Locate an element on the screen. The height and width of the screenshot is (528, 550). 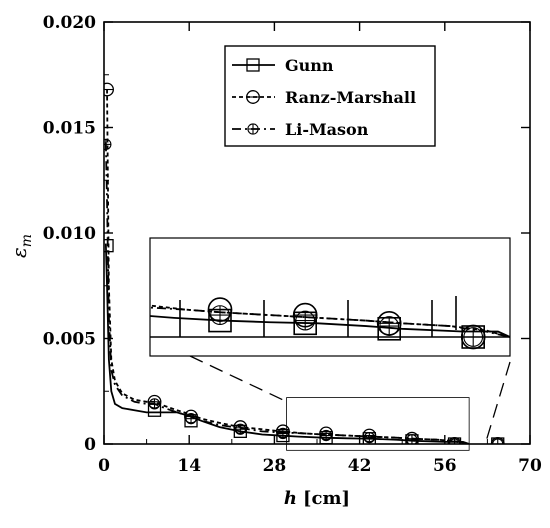
legend-marker-li-mason is located at coordinates (253, 129).